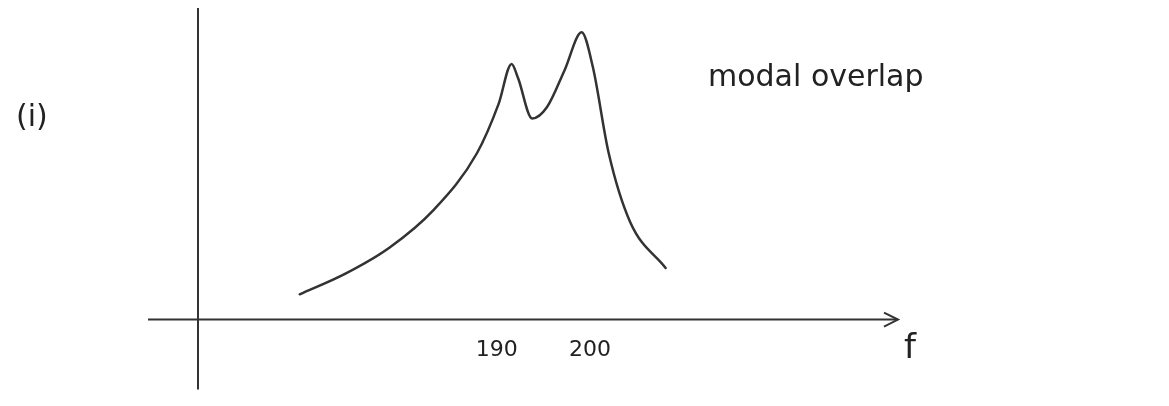 Image resolution: width=1169 pixels, height=406 pixels. What do you see at coordinates (590, 348) in the screenshot?
I see `x-tick-label: 200` at bounding box center [590, 348].